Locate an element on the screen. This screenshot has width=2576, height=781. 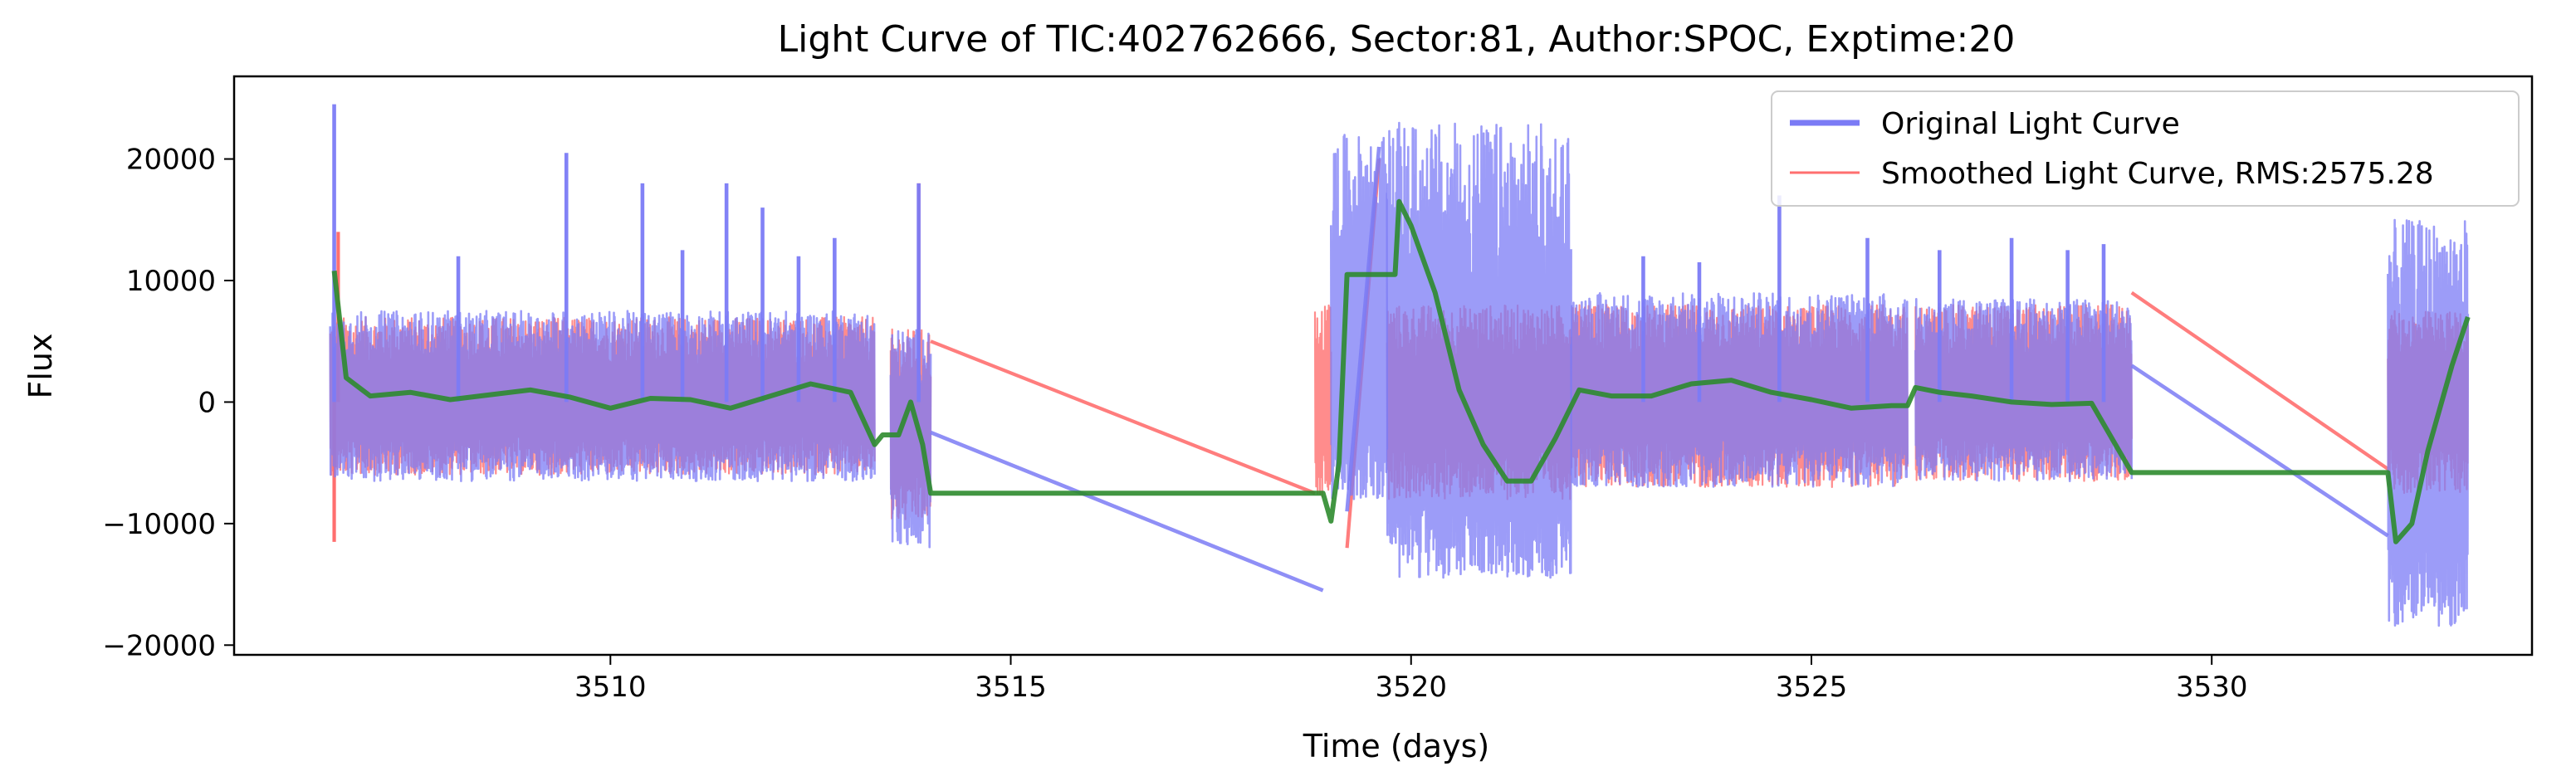
x-tick-label-3520: 3520 is located at coordinates (1411, 687).